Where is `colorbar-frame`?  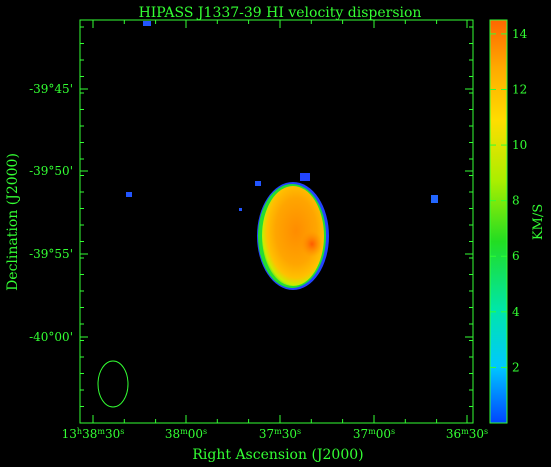 colorbar-frame is located at coordinates (498, 221).